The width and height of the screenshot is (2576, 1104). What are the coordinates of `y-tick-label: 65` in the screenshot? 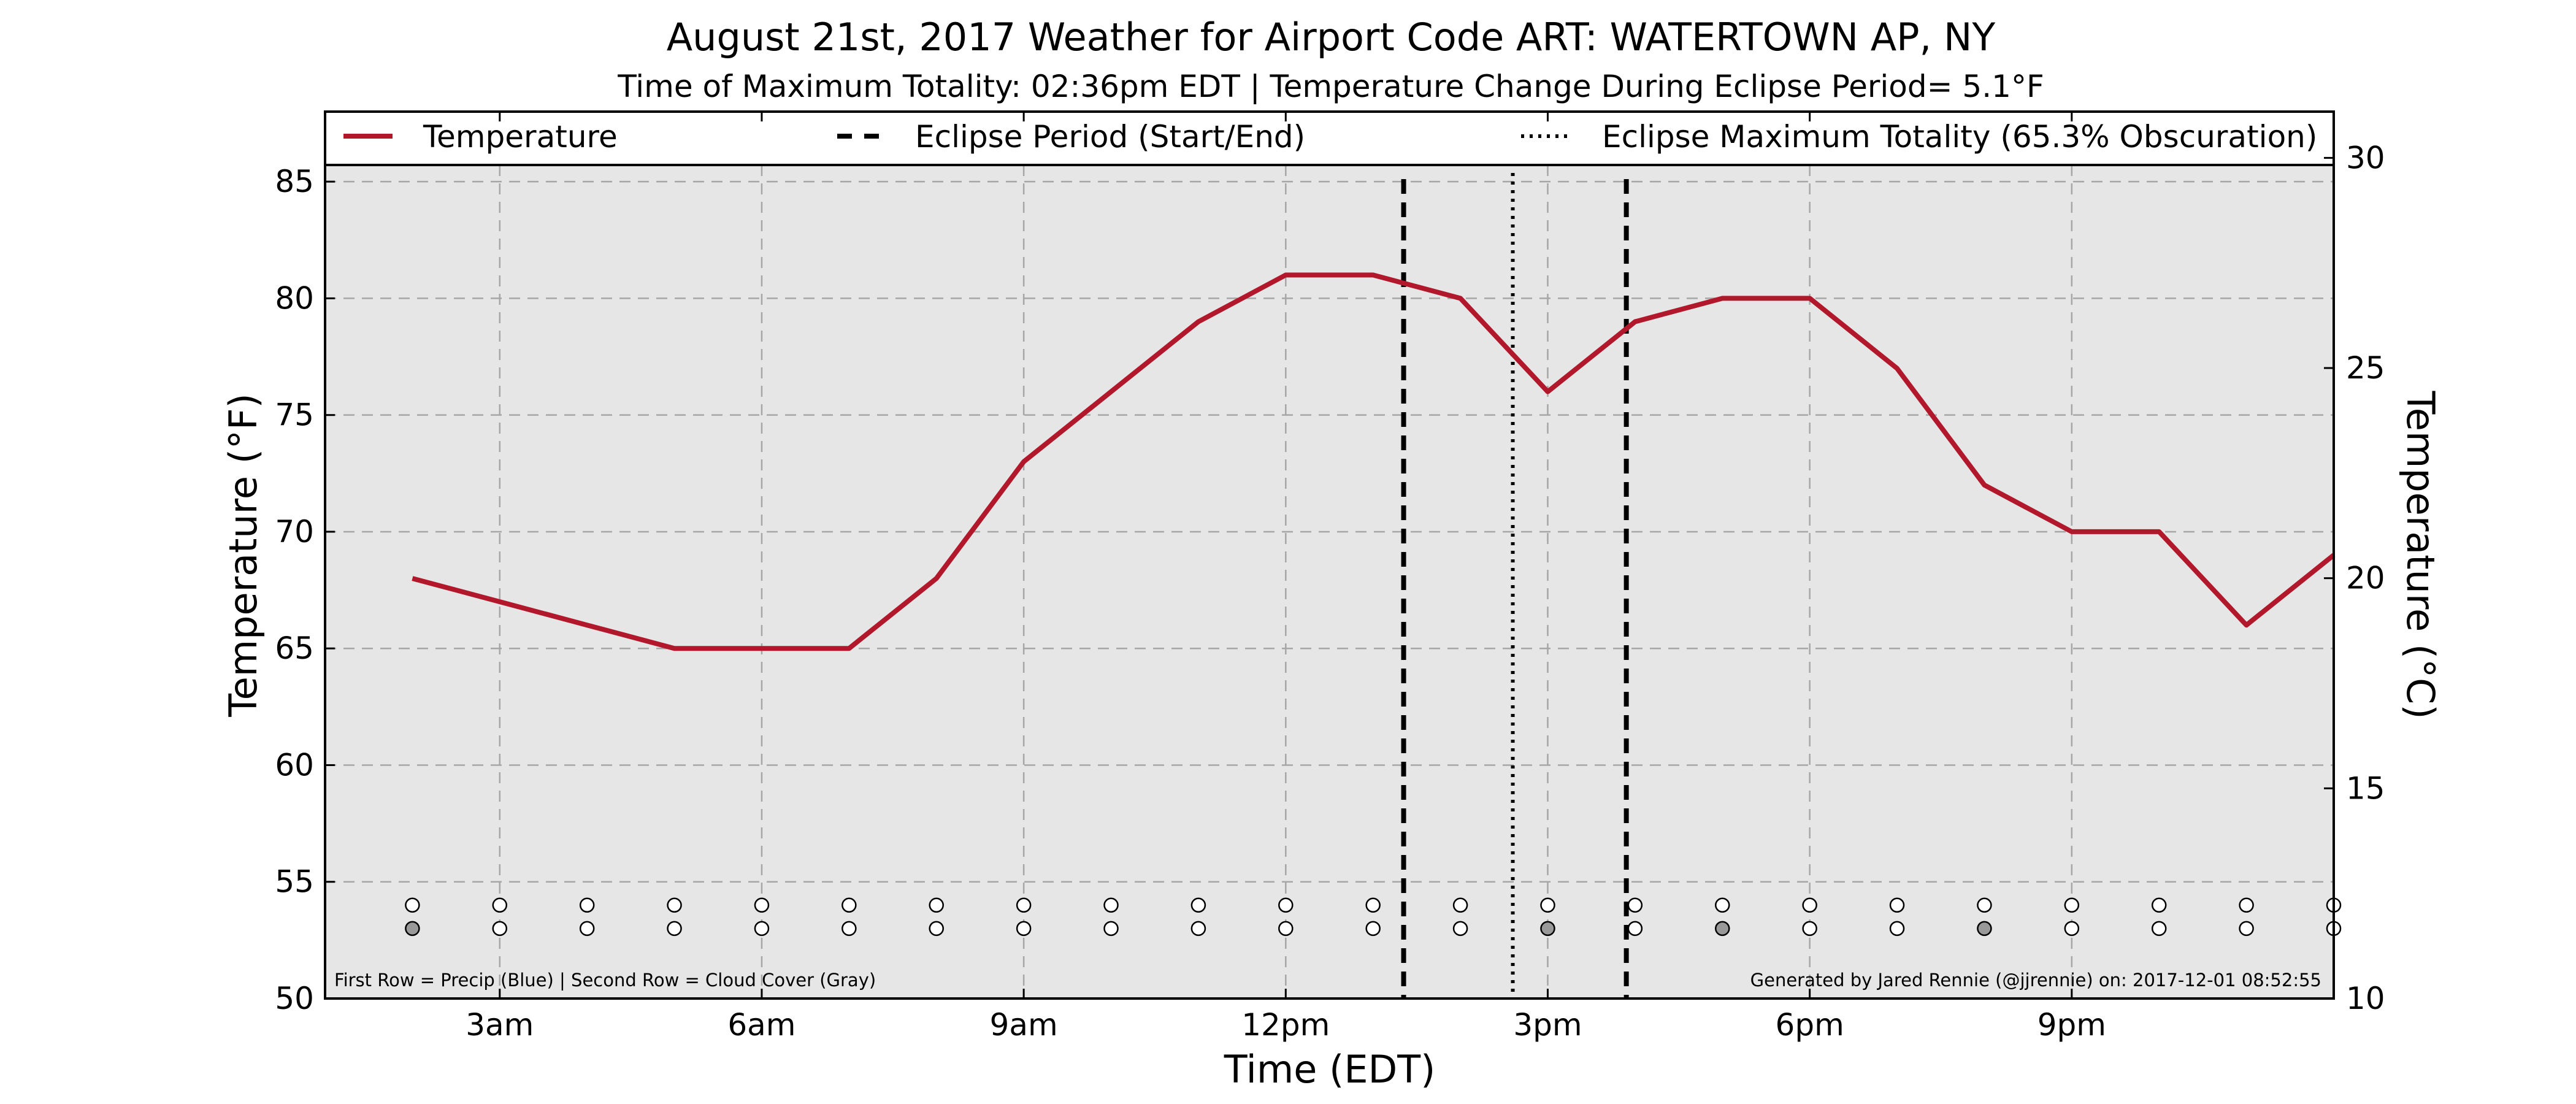 It's located at (294, 648).